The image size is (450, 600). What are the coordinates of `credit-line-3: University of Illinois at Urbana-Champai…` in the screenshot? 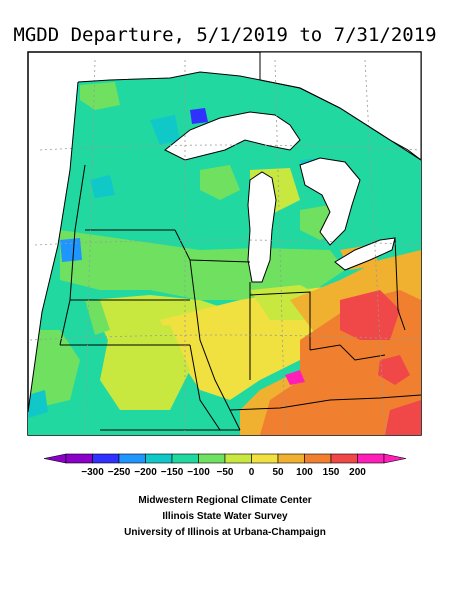 It's located at (225, 532).